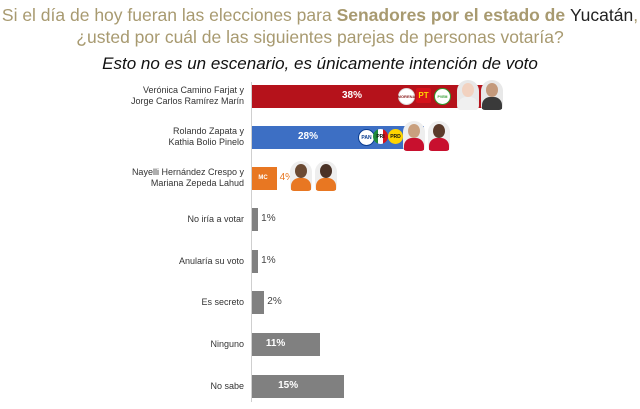  Describe the element at coordinates (274, 301) in the screenshot. I see `bar-value-label: 2%` at that location.